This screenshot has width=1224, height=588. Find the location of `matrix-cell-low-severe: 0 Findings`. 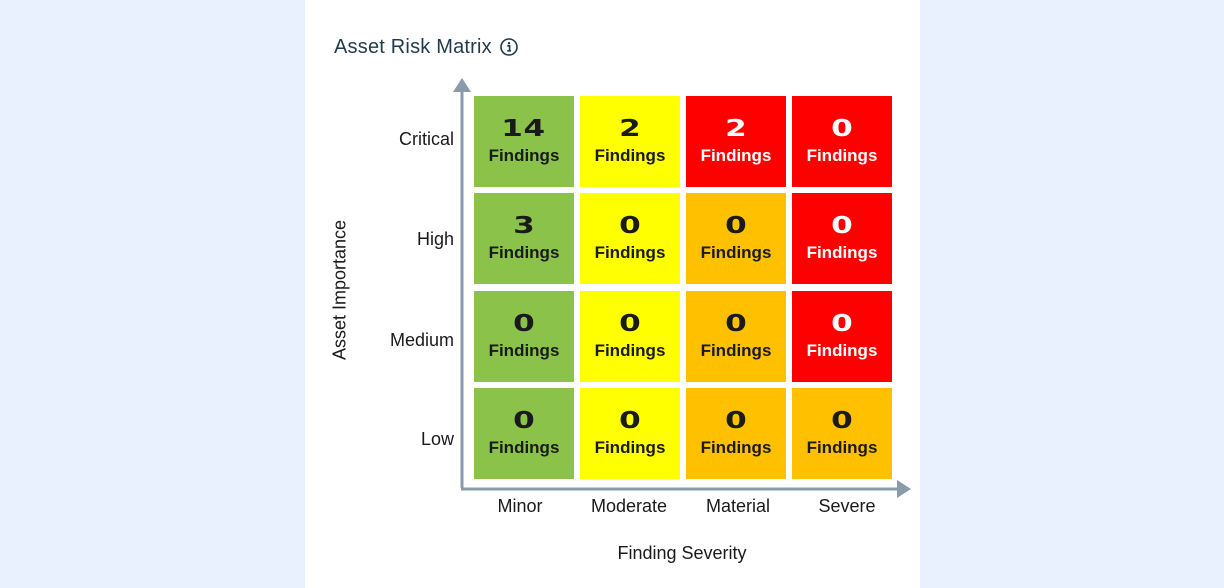

matrix-cell-low-severe: 0 Findings is located at coordinates (842, 433).